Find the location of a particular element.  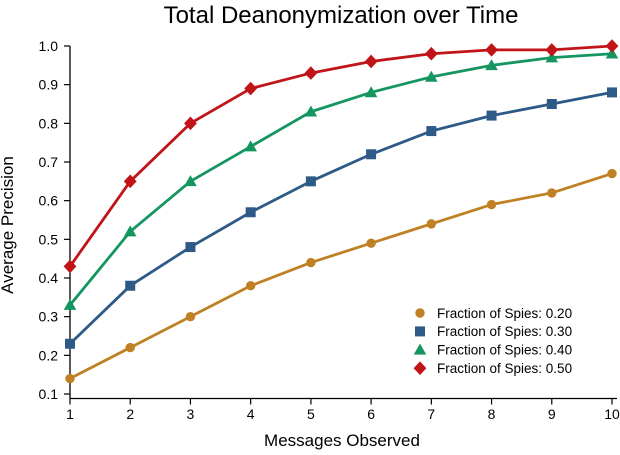

x-tick-label: 5 is located at coordinates (311, 414).